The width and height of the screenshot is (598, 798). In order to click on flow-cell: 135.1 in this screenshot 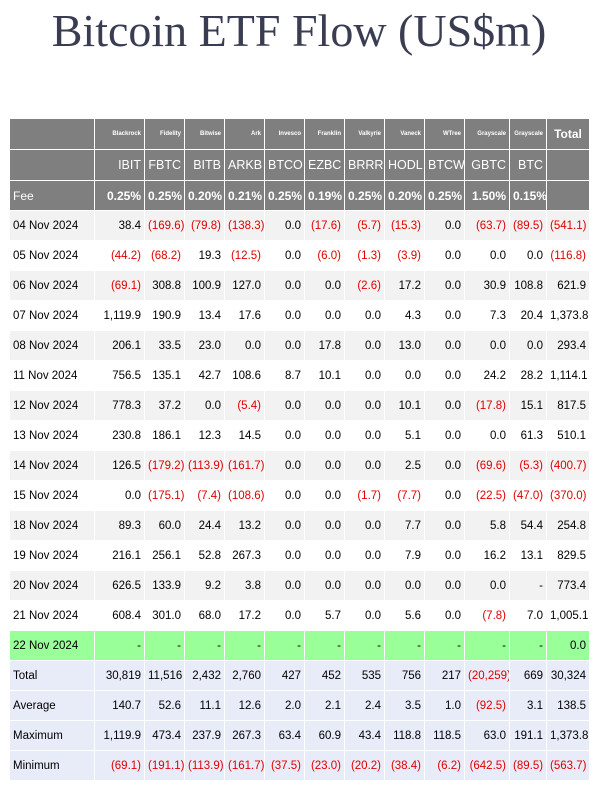, I will do `click(164, 375)`.